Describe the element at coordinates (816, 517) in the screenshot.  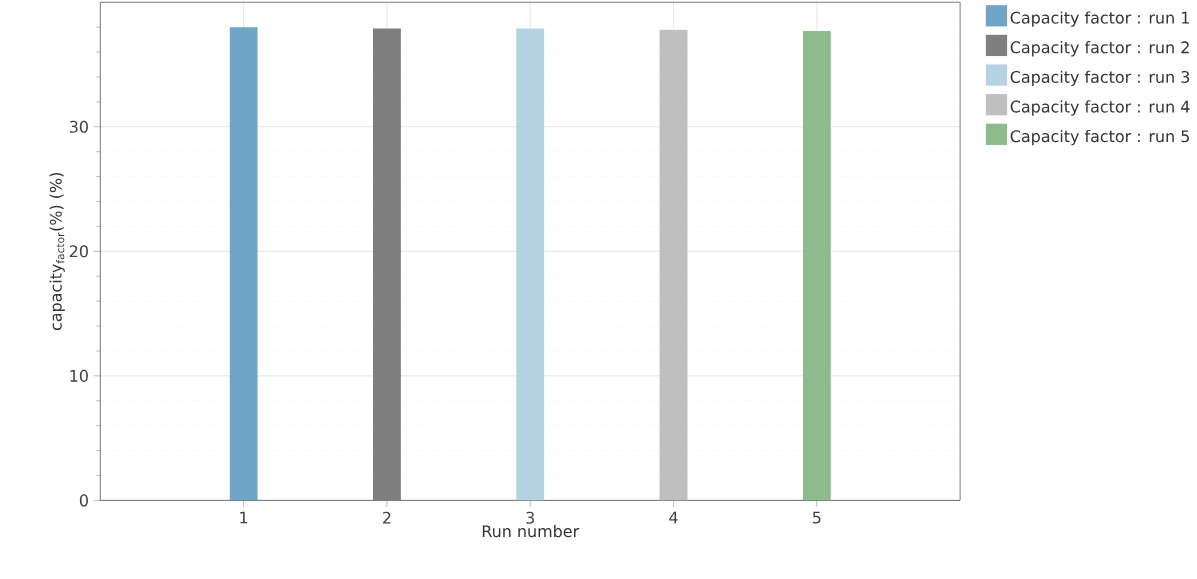
I see `x-tick-label: 5` at that location.